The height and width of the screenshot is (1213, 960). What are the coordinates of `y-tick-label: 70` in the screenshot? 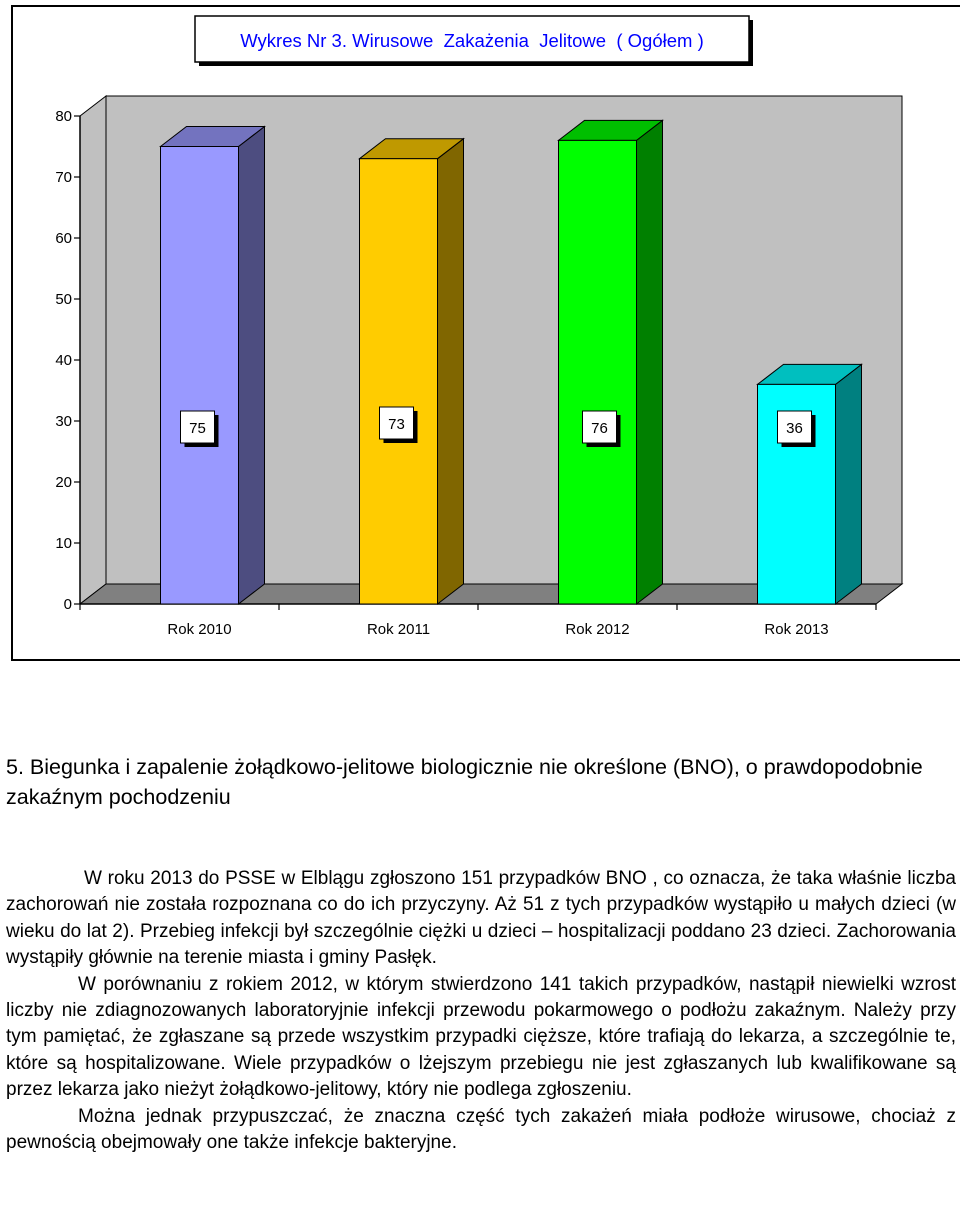 It's located at (63, 177).